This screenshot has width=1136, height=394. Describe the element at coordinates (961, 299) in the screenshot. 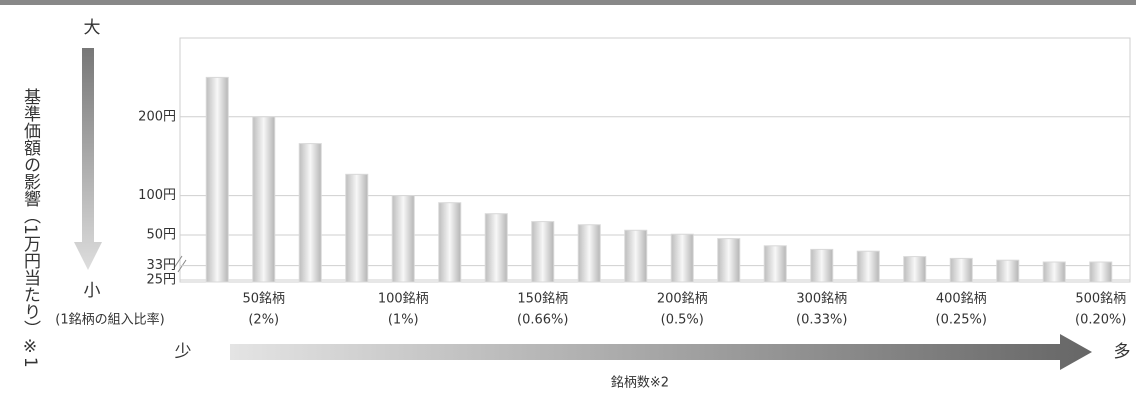

I see `x-tick-label: 400銘柄` at that location.